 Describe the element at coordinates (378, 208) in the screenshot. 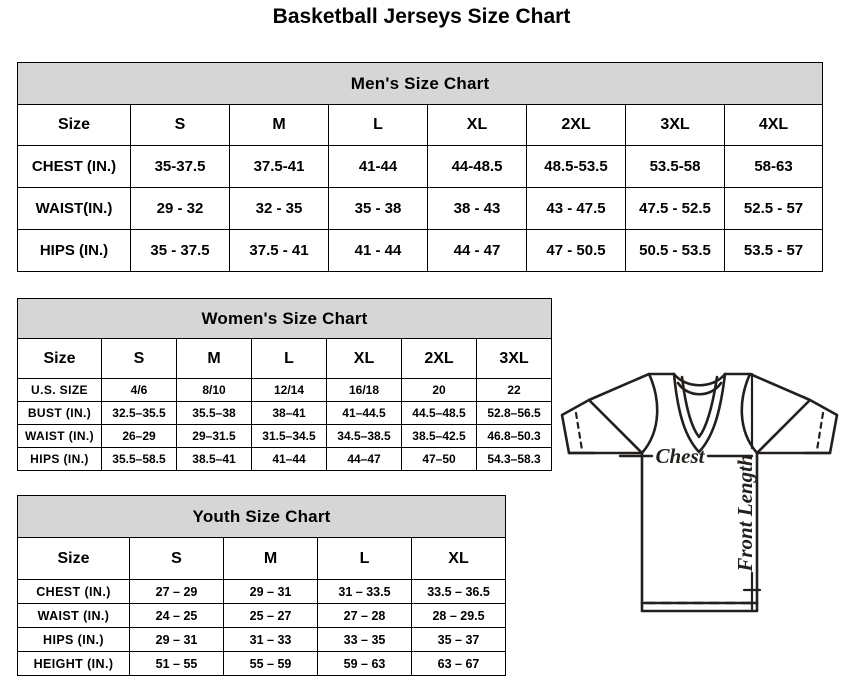

I see `mens-cell: 35 - 38` at that location.